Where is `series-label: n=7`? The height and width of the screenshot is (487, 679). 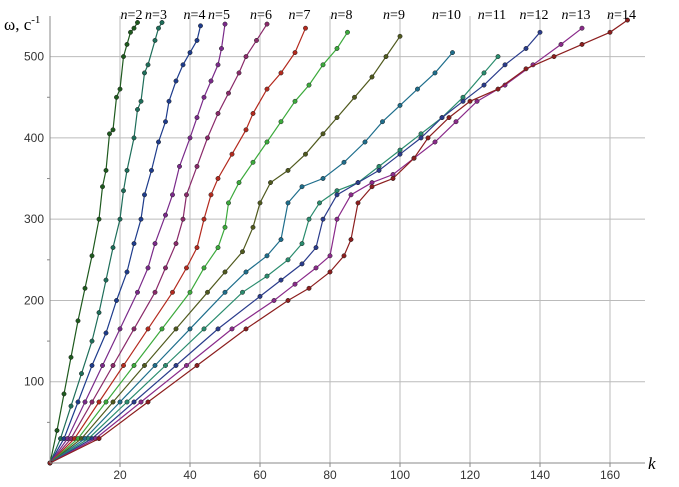
series-label: n=7 is located at coordinates (300, 15).